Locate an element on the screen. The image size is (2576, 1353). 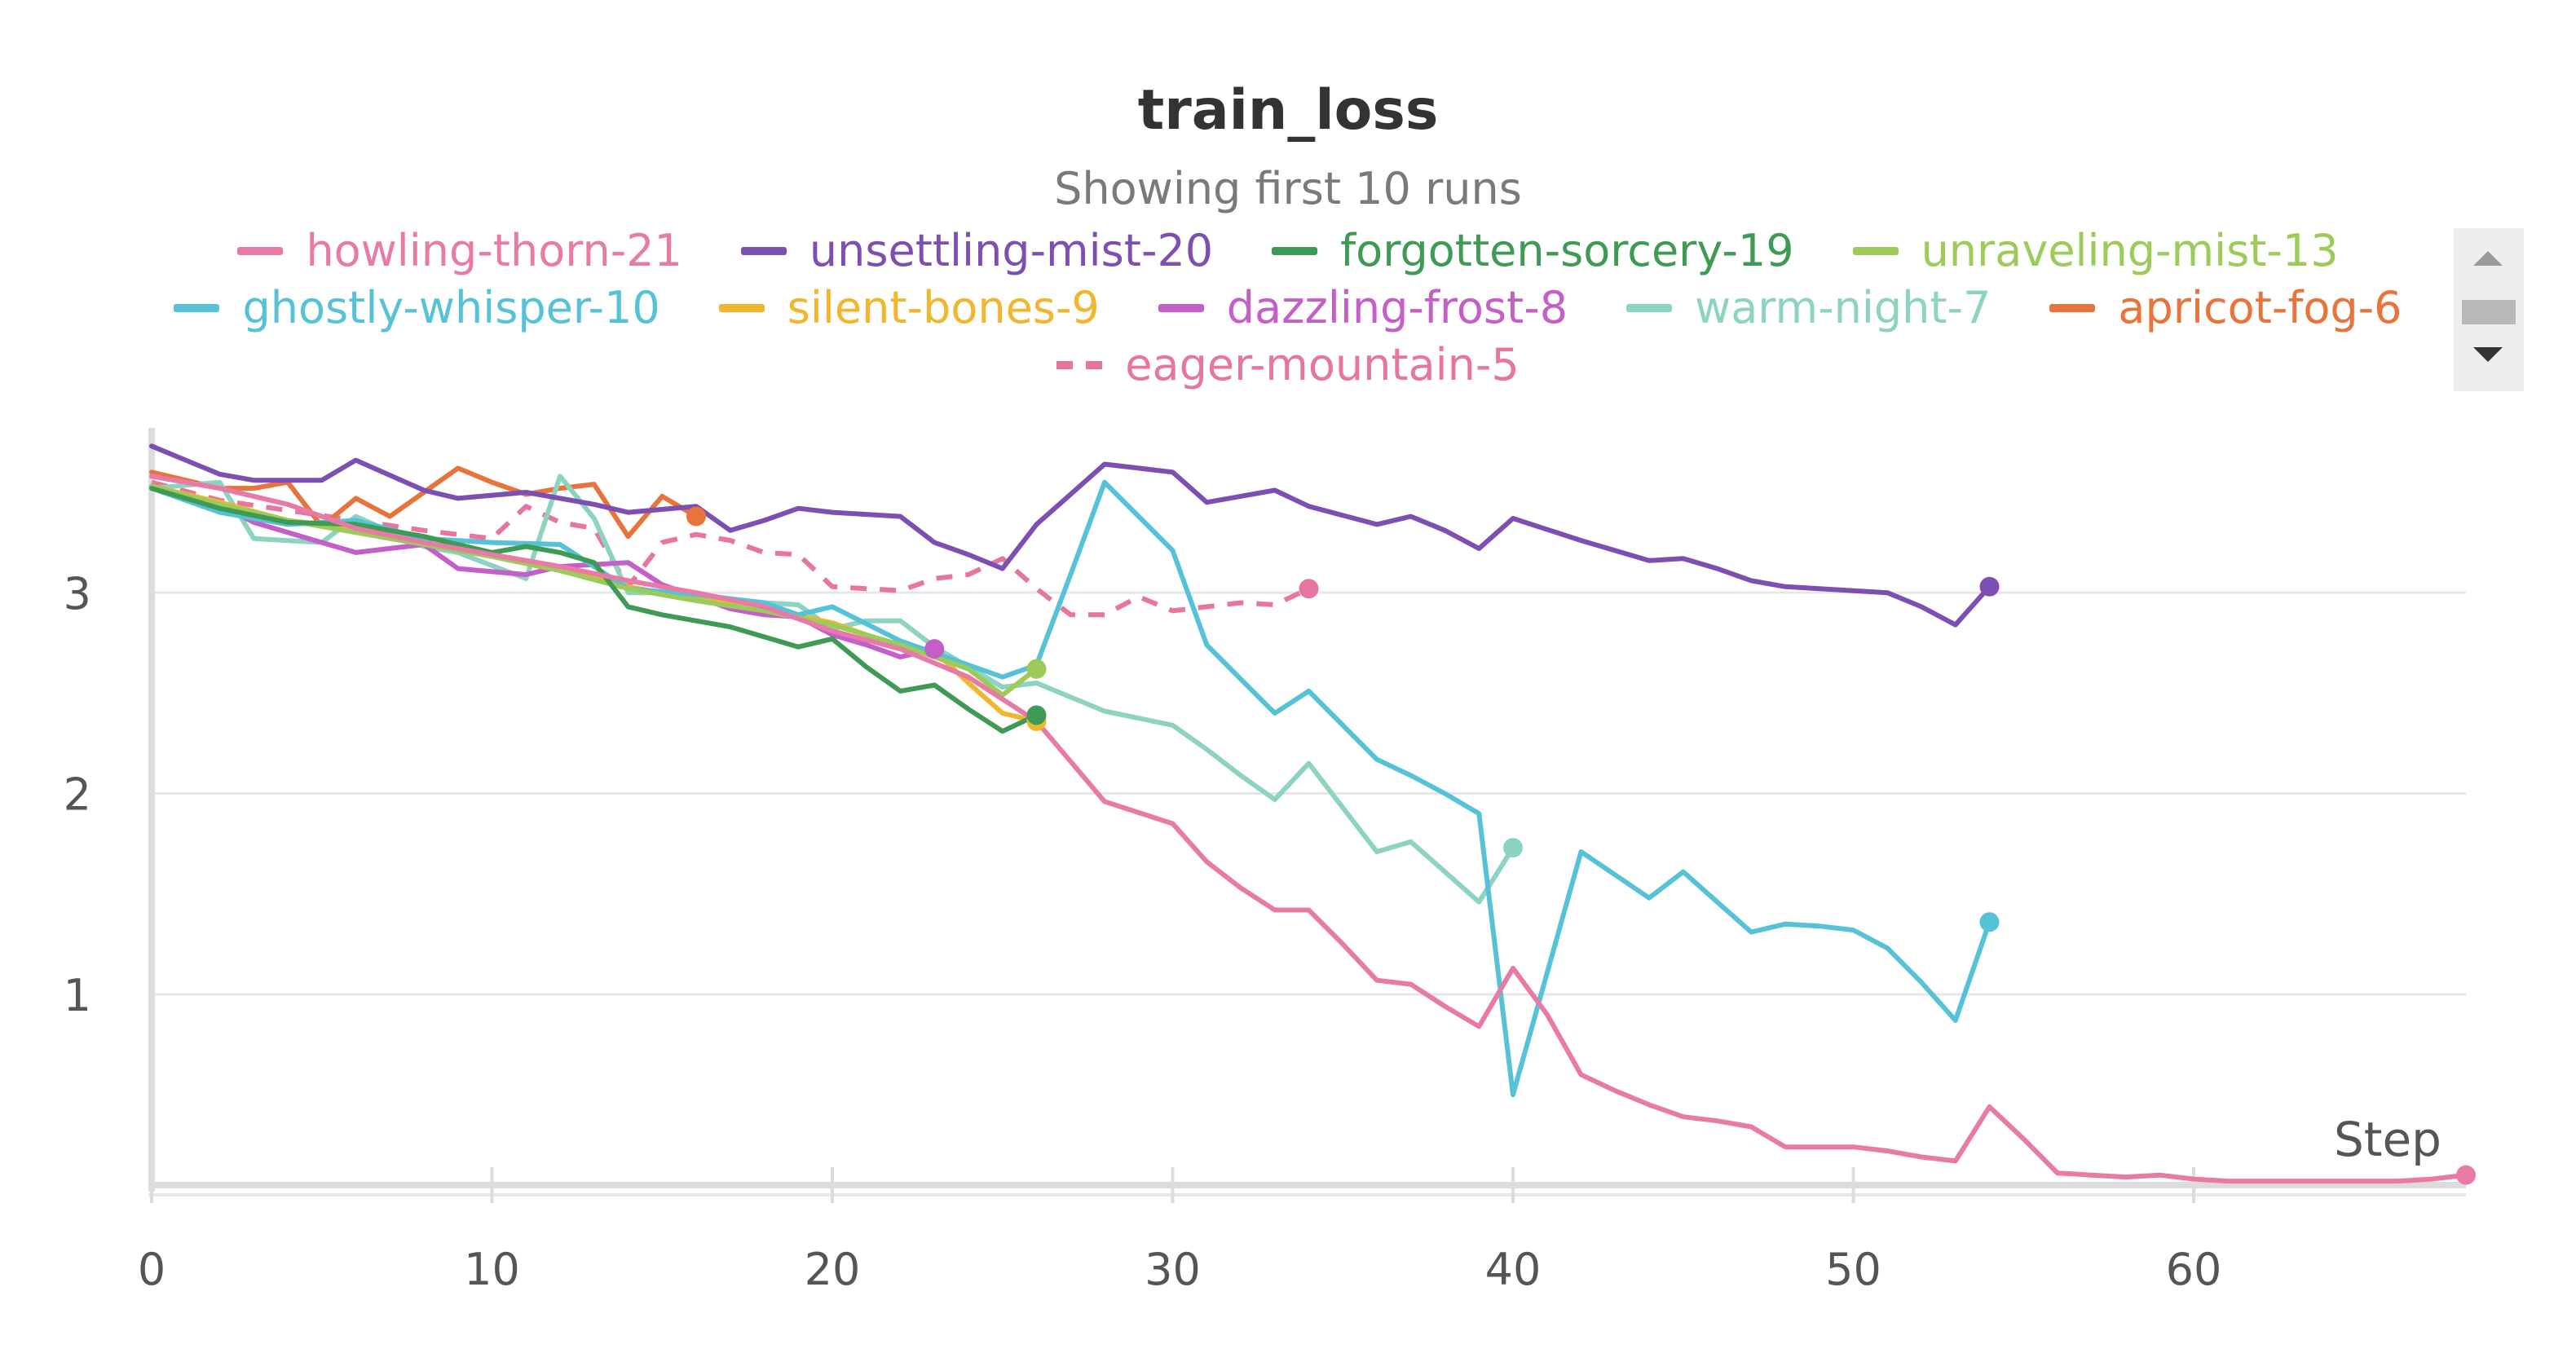
legend-label: unsettling-mist-20 is located at coordinates (1011, 250).